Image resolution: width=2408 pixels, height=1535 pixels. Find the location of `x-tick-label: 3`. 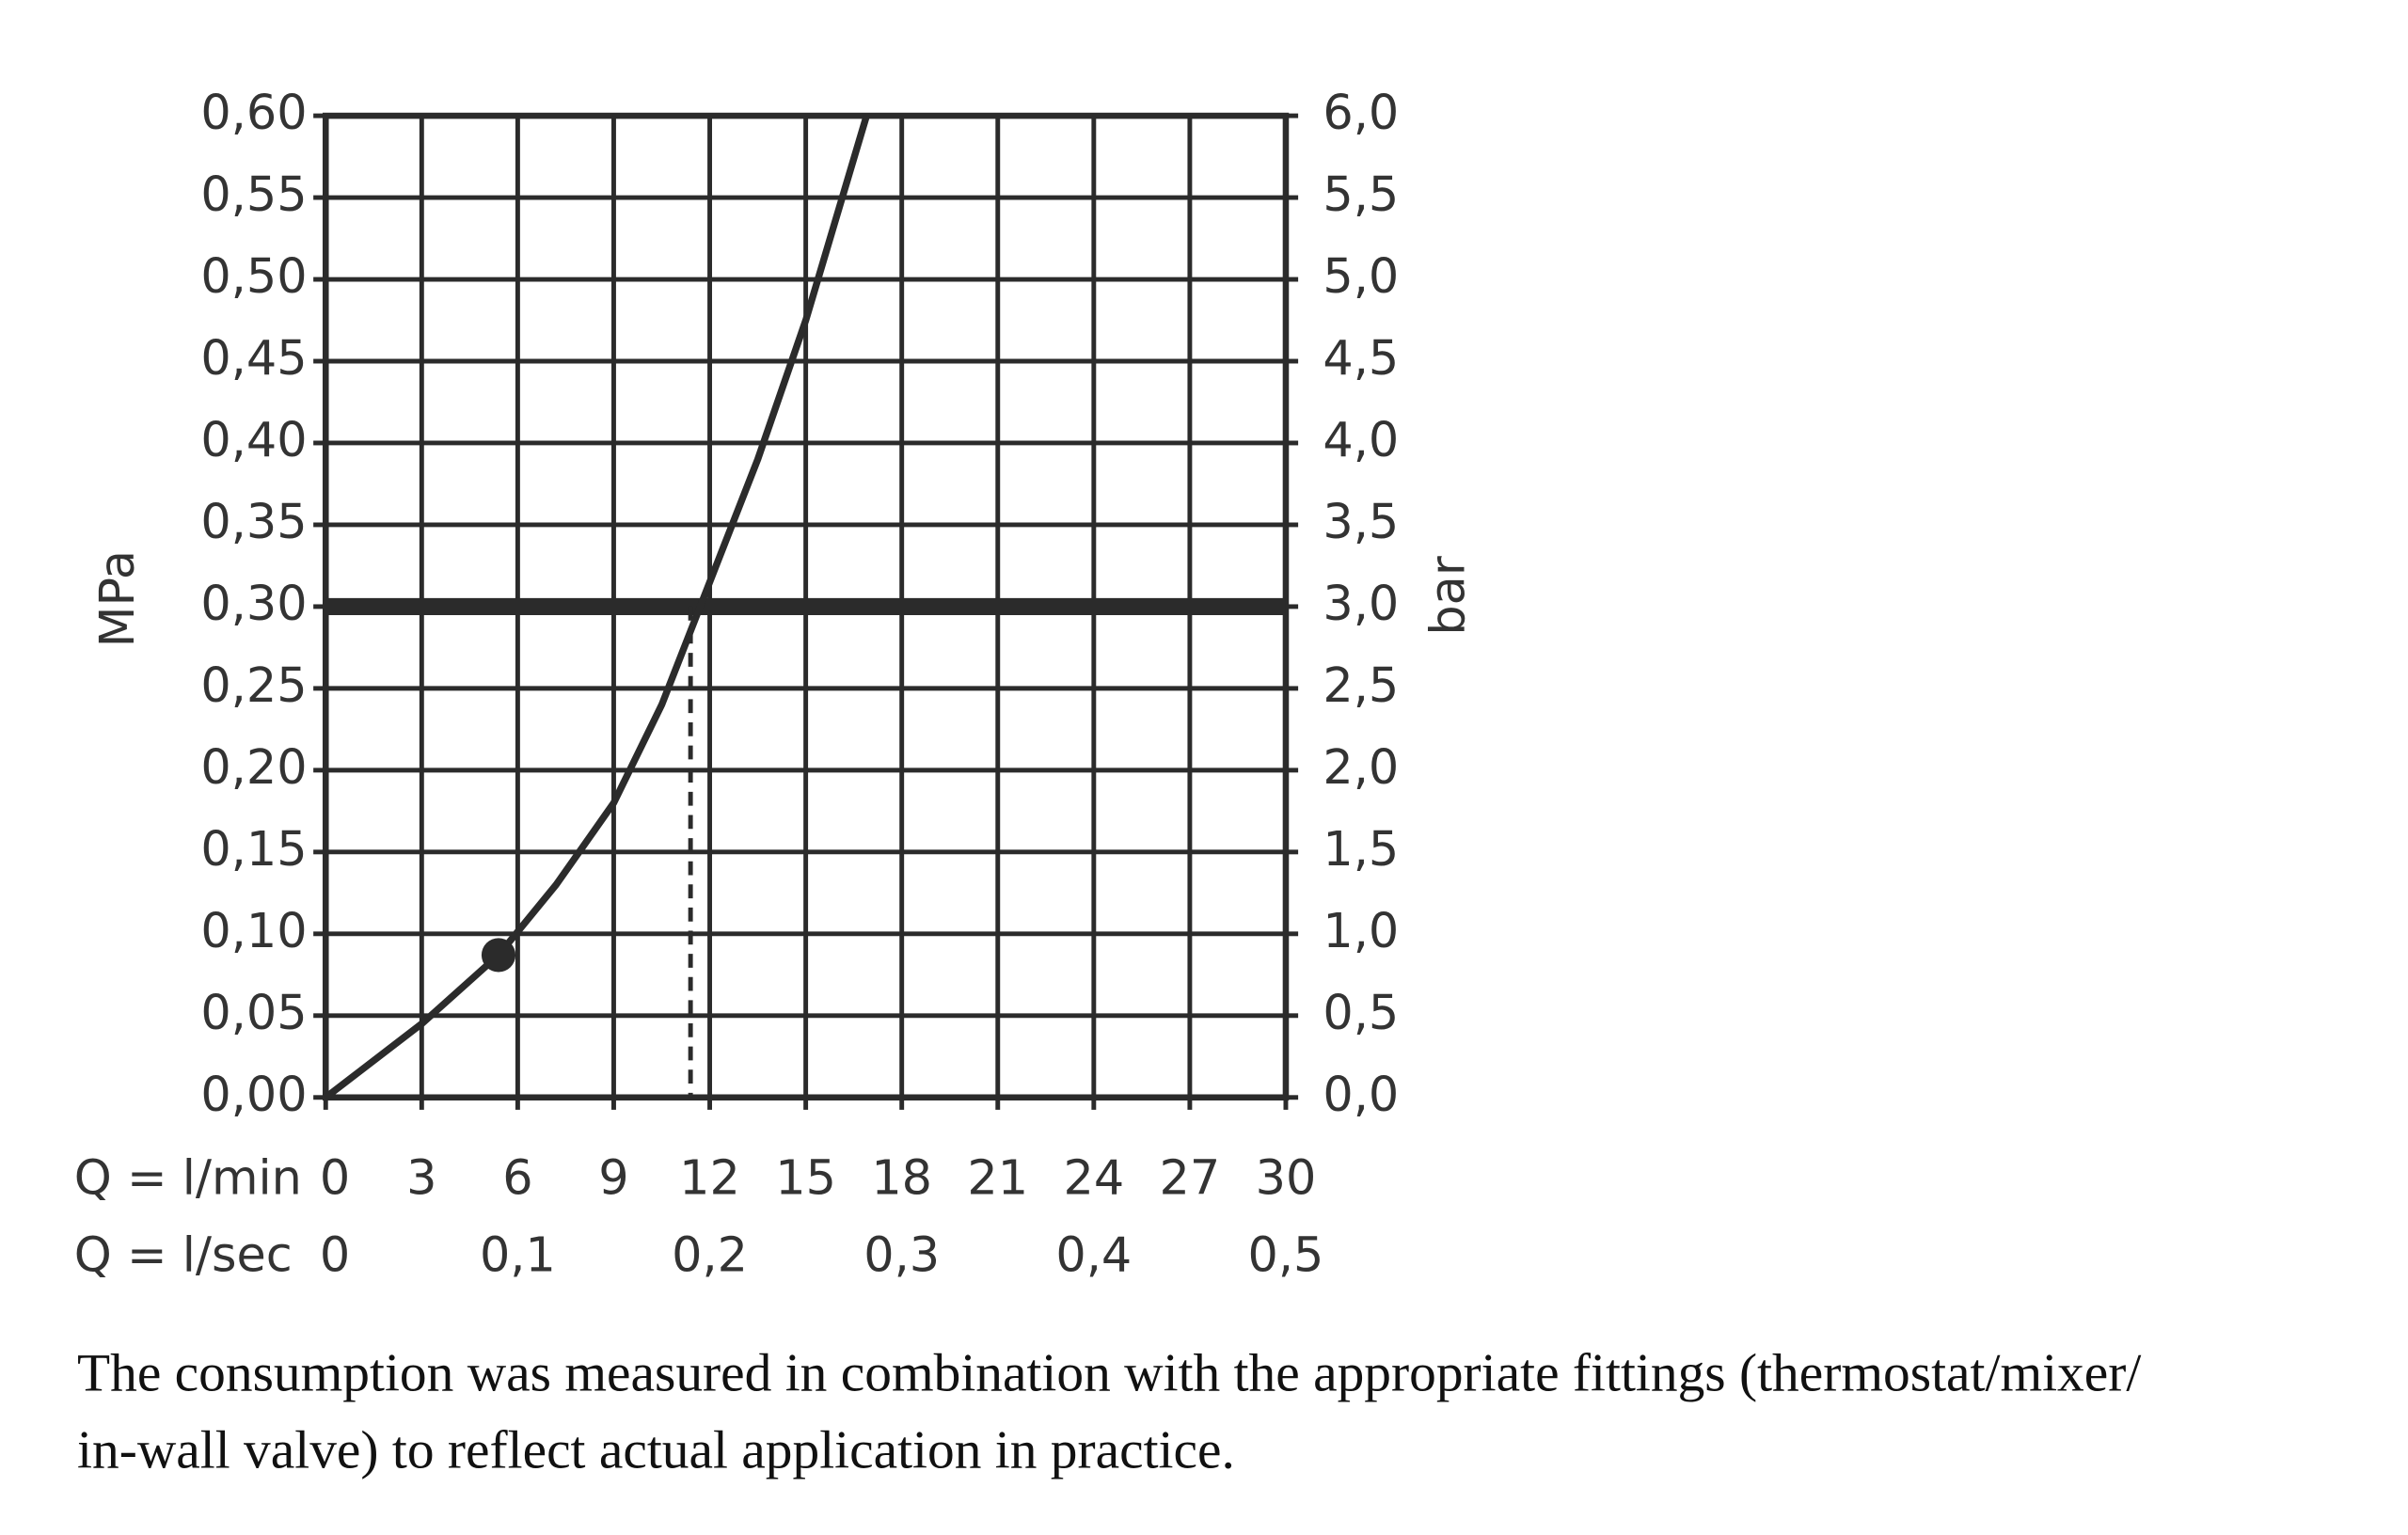

x-tick-label: 3 is located at coordinates (421, 1177).